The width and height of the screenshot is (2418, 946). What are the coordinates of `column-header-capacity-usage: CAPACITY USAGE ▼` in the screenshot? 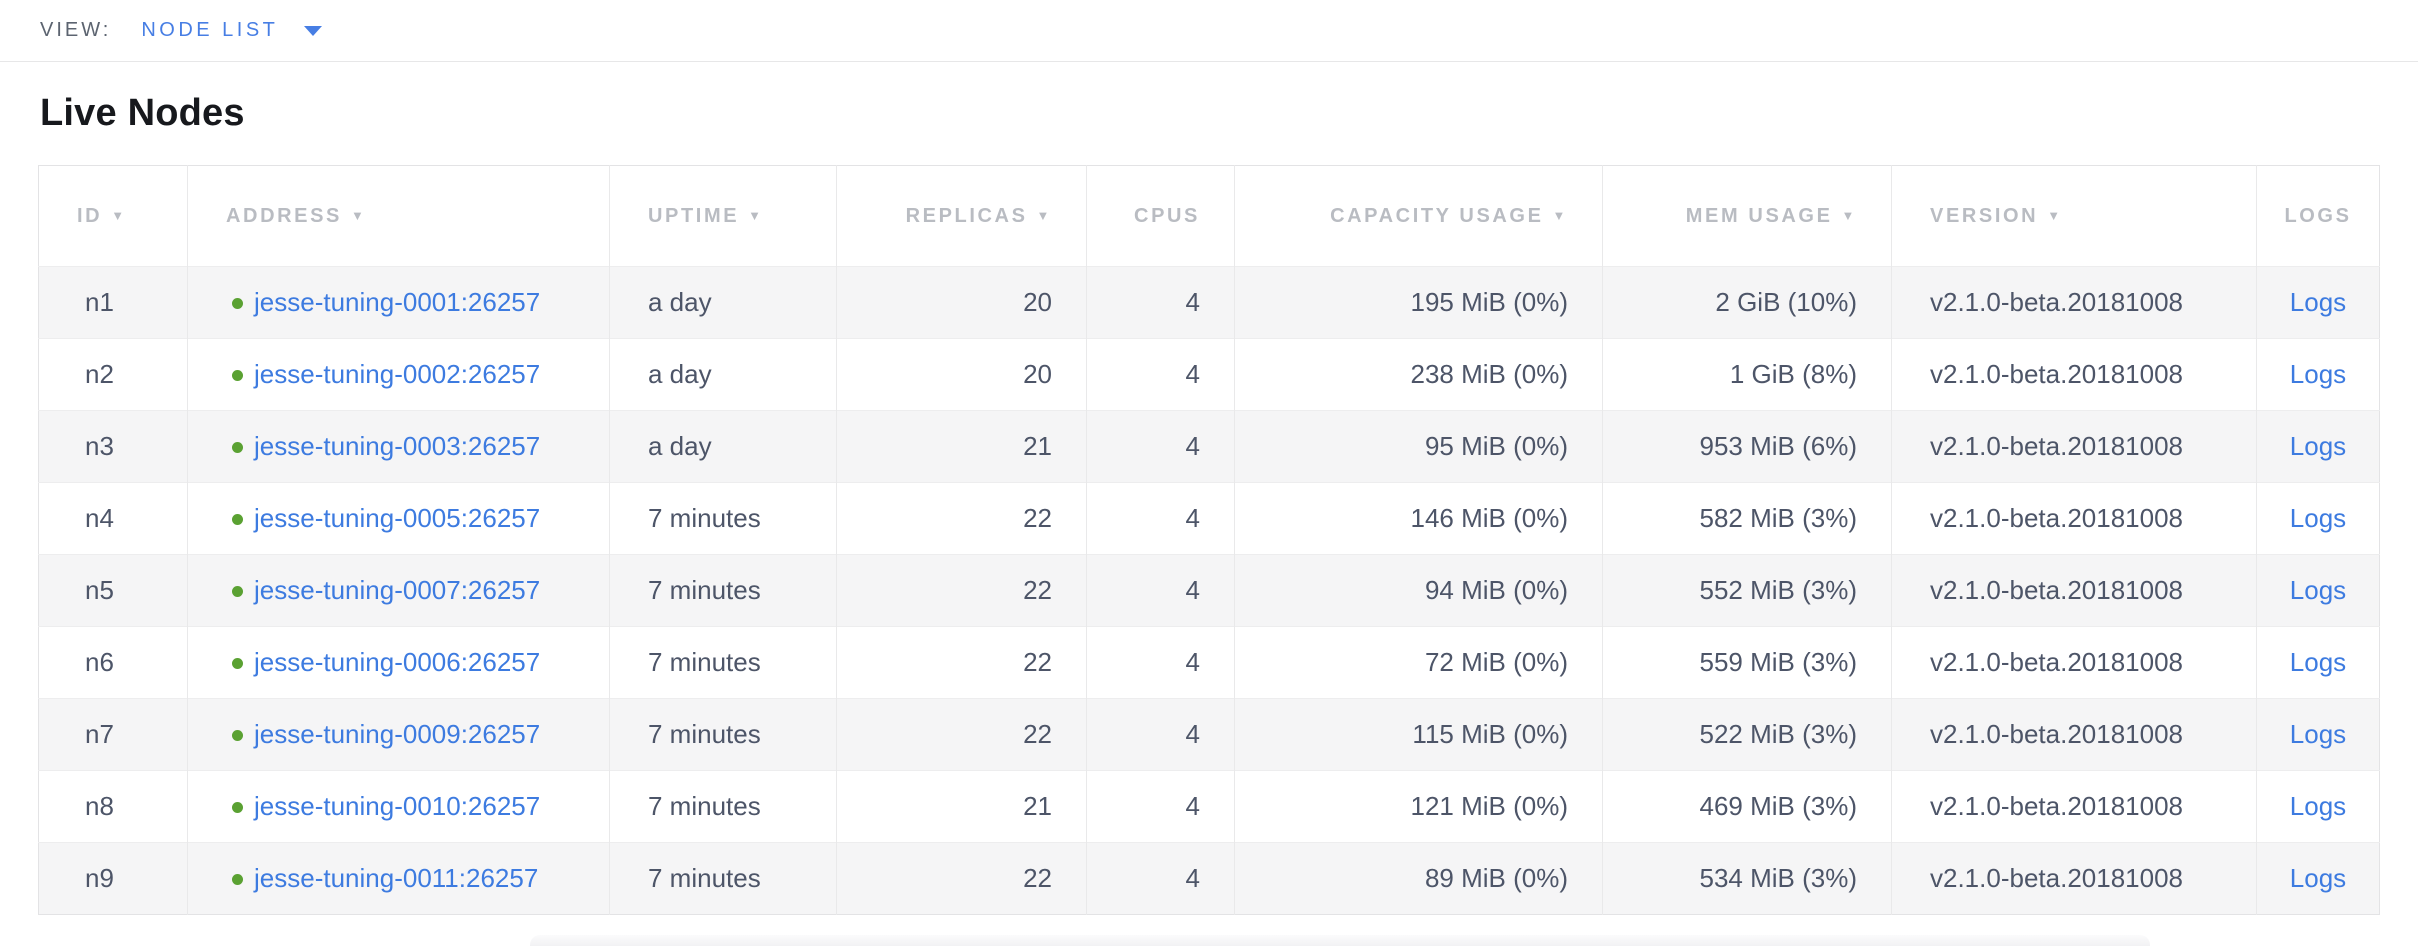 It's located at (1418, 216).